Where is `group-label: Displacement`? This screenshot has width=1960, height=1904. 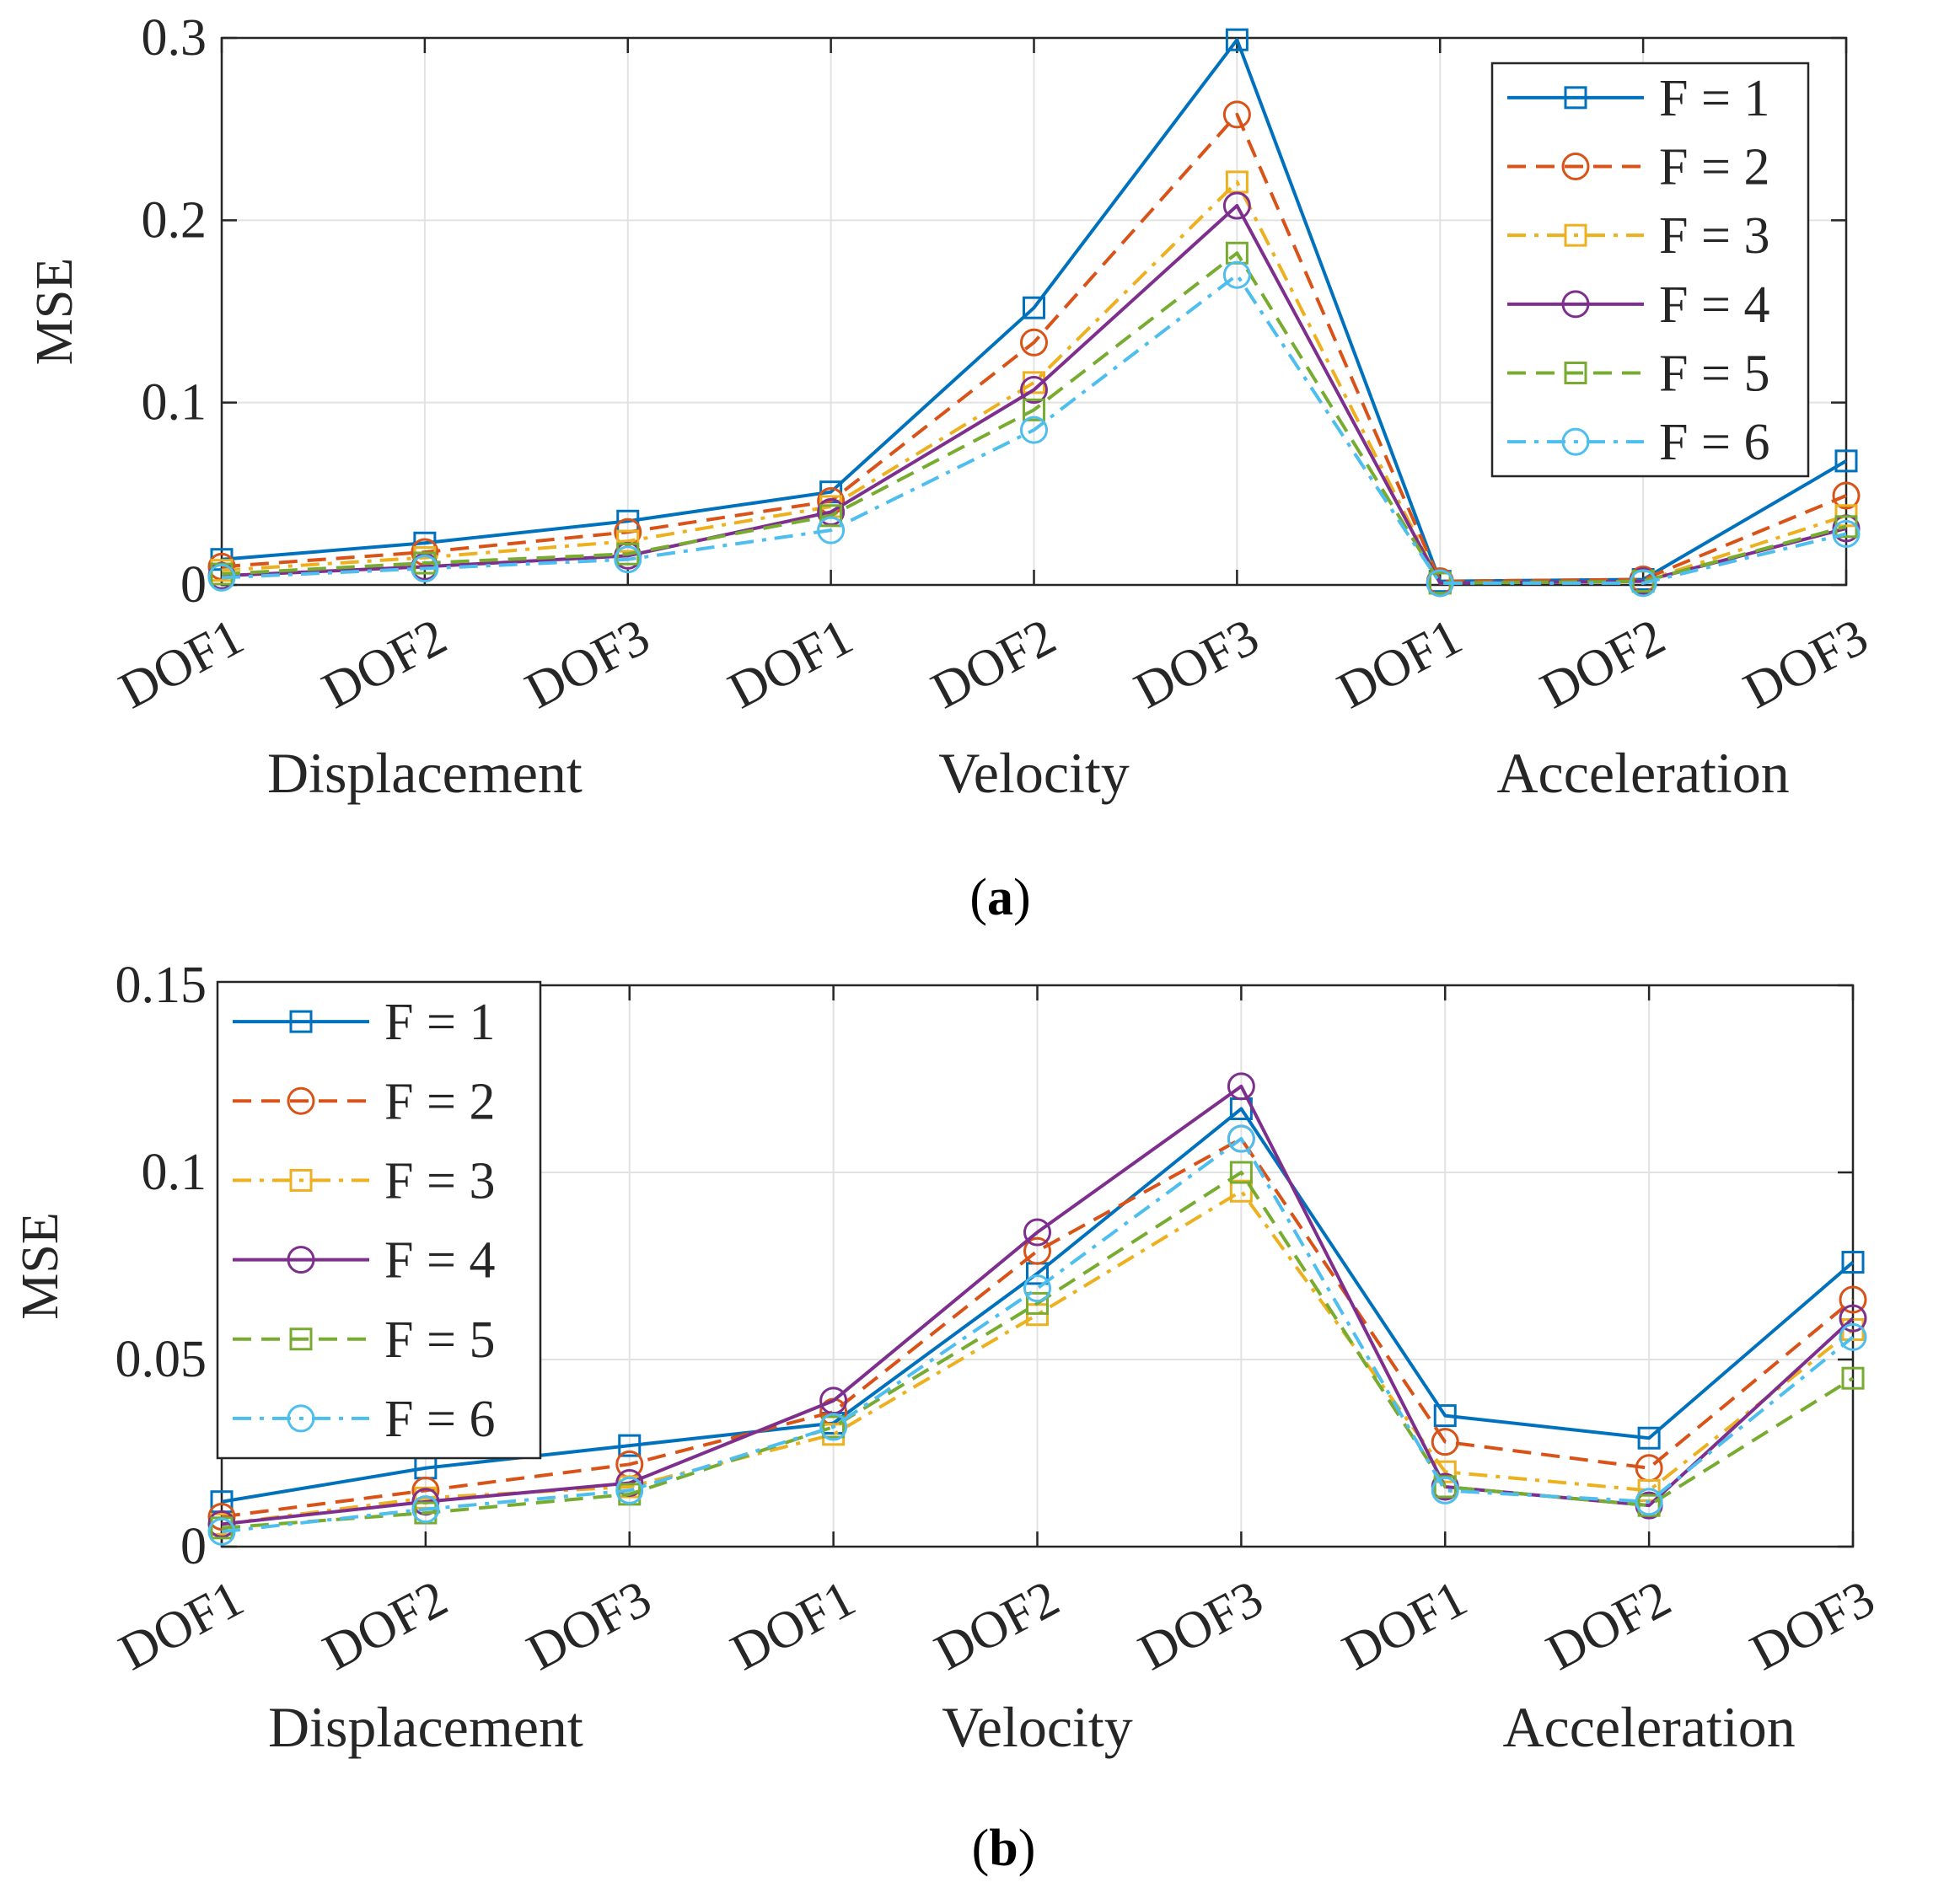
group-label: Displacement is located at coordinates (426, 1727).